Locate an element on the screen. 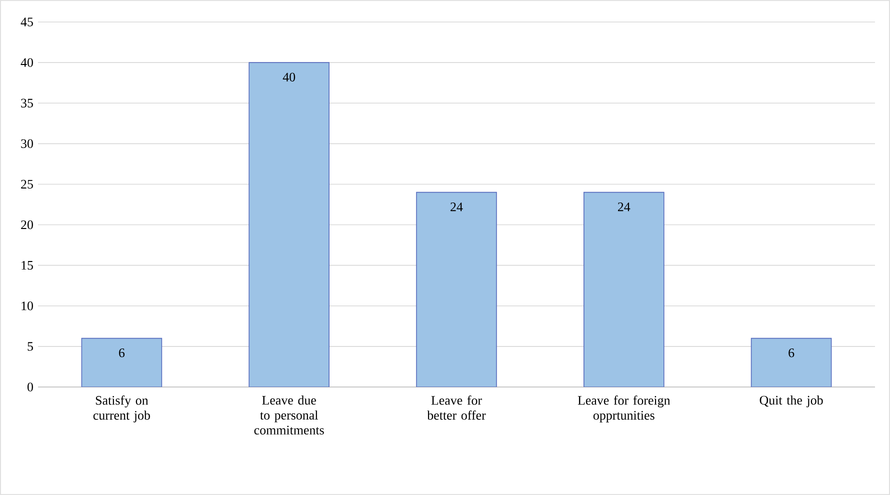 The image size is (890, 495). x-tick-label: Leave due to personal commitments is located at coordinates (289, 415).